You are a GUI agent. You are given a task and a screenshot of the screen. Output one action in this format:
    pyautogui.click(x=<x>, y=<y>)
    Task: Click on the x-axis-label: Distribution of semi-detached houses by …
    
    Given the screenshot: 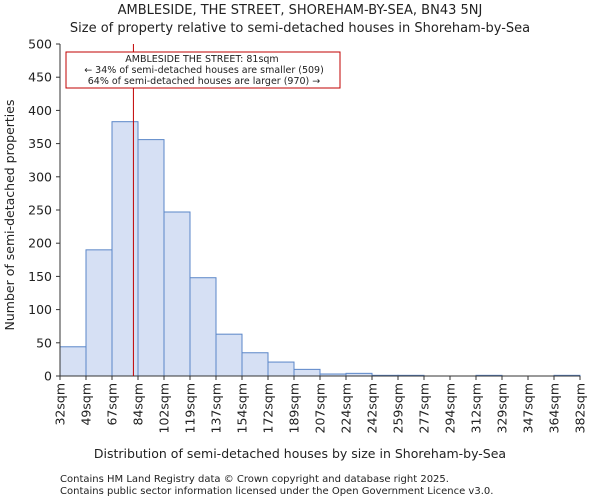 What is the action you would take?
    pyautogui.click(x=300, y=453)
    